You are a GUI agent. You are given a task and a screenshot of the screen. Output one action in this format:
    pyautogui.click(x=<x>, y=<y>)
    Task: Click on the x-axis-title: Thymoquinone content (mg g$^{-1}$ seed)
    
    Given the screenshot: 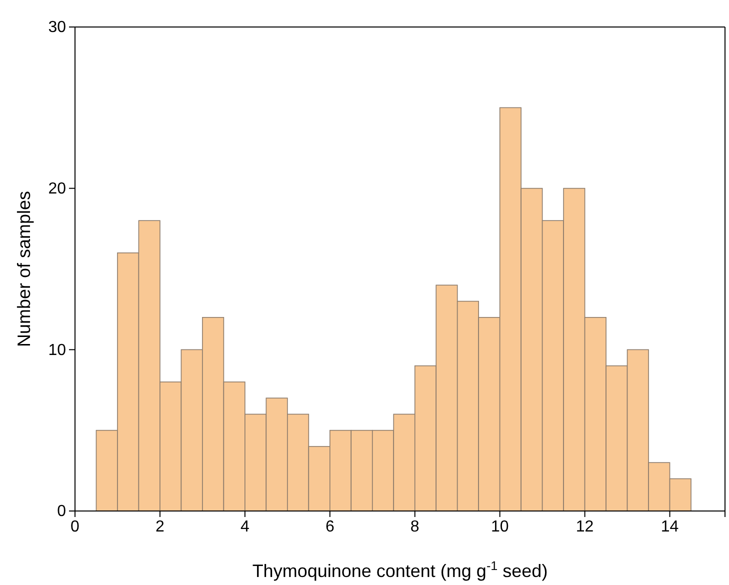 What is the action you would take?
    pyautogui.click(x=400, y=570)
    